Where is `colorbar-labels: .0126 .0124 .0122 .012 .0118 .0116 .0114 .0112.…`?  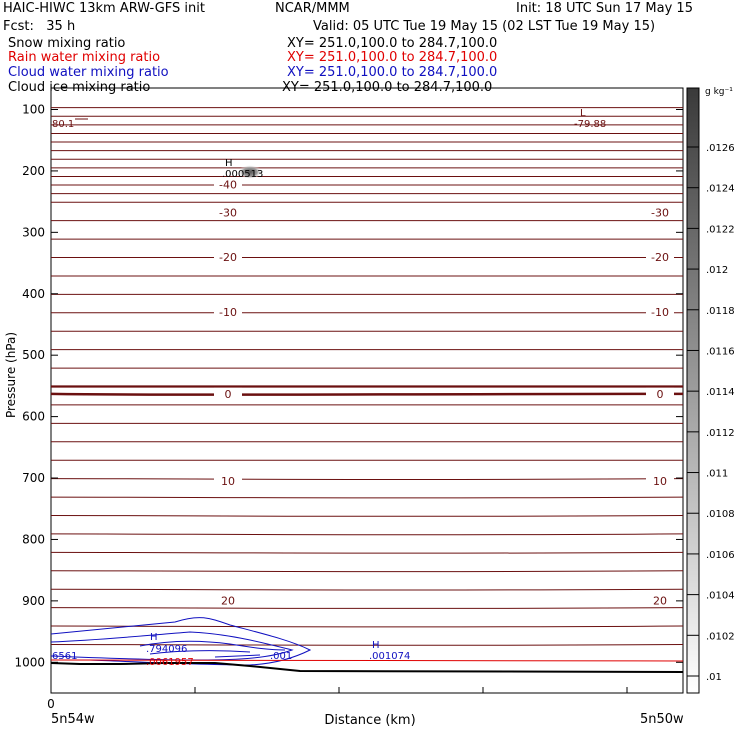
colorbar-labels: .0126 .0124 .0122 .012 .0118 .0116 .0114 .0112.… is located at coordinates (711, 413).